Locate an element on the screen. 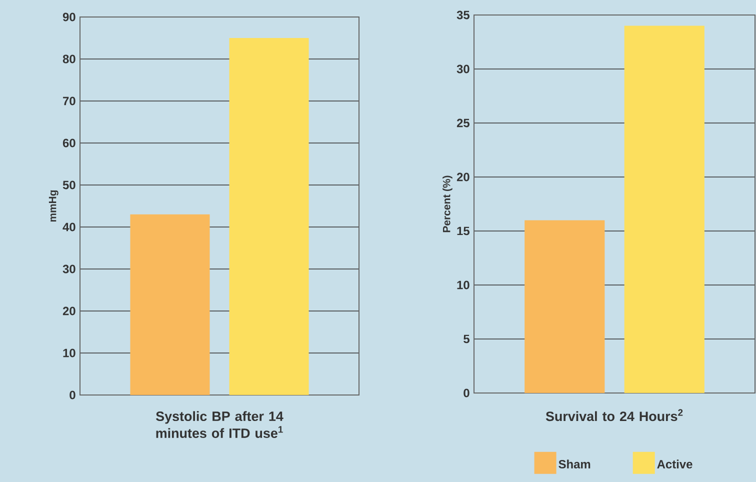  legend-label: Sham is located at coordinates (574, 464).